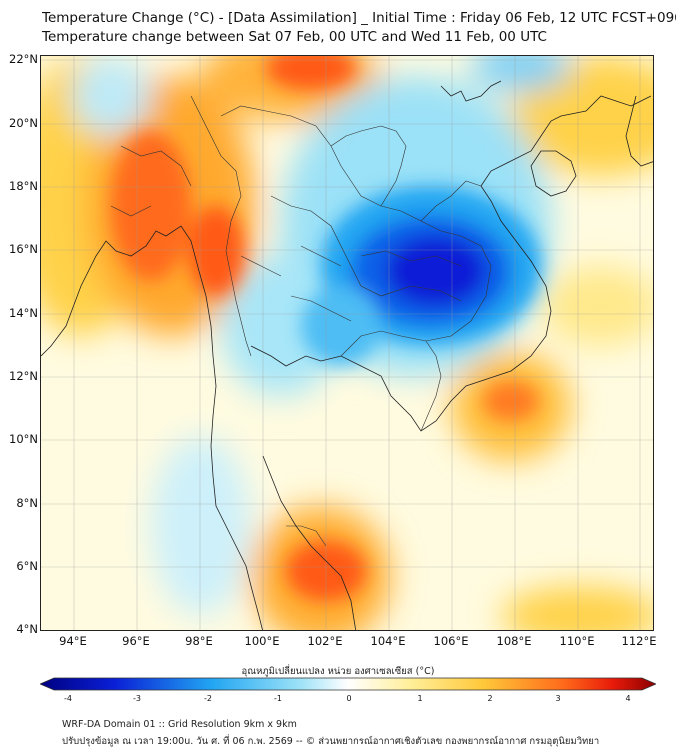 This screenshot has width=676, height=756. What do you see at coordinates (208, 698) in the screenshot?
I see `colorbar-label: -2` at bounding box center [208, 698].